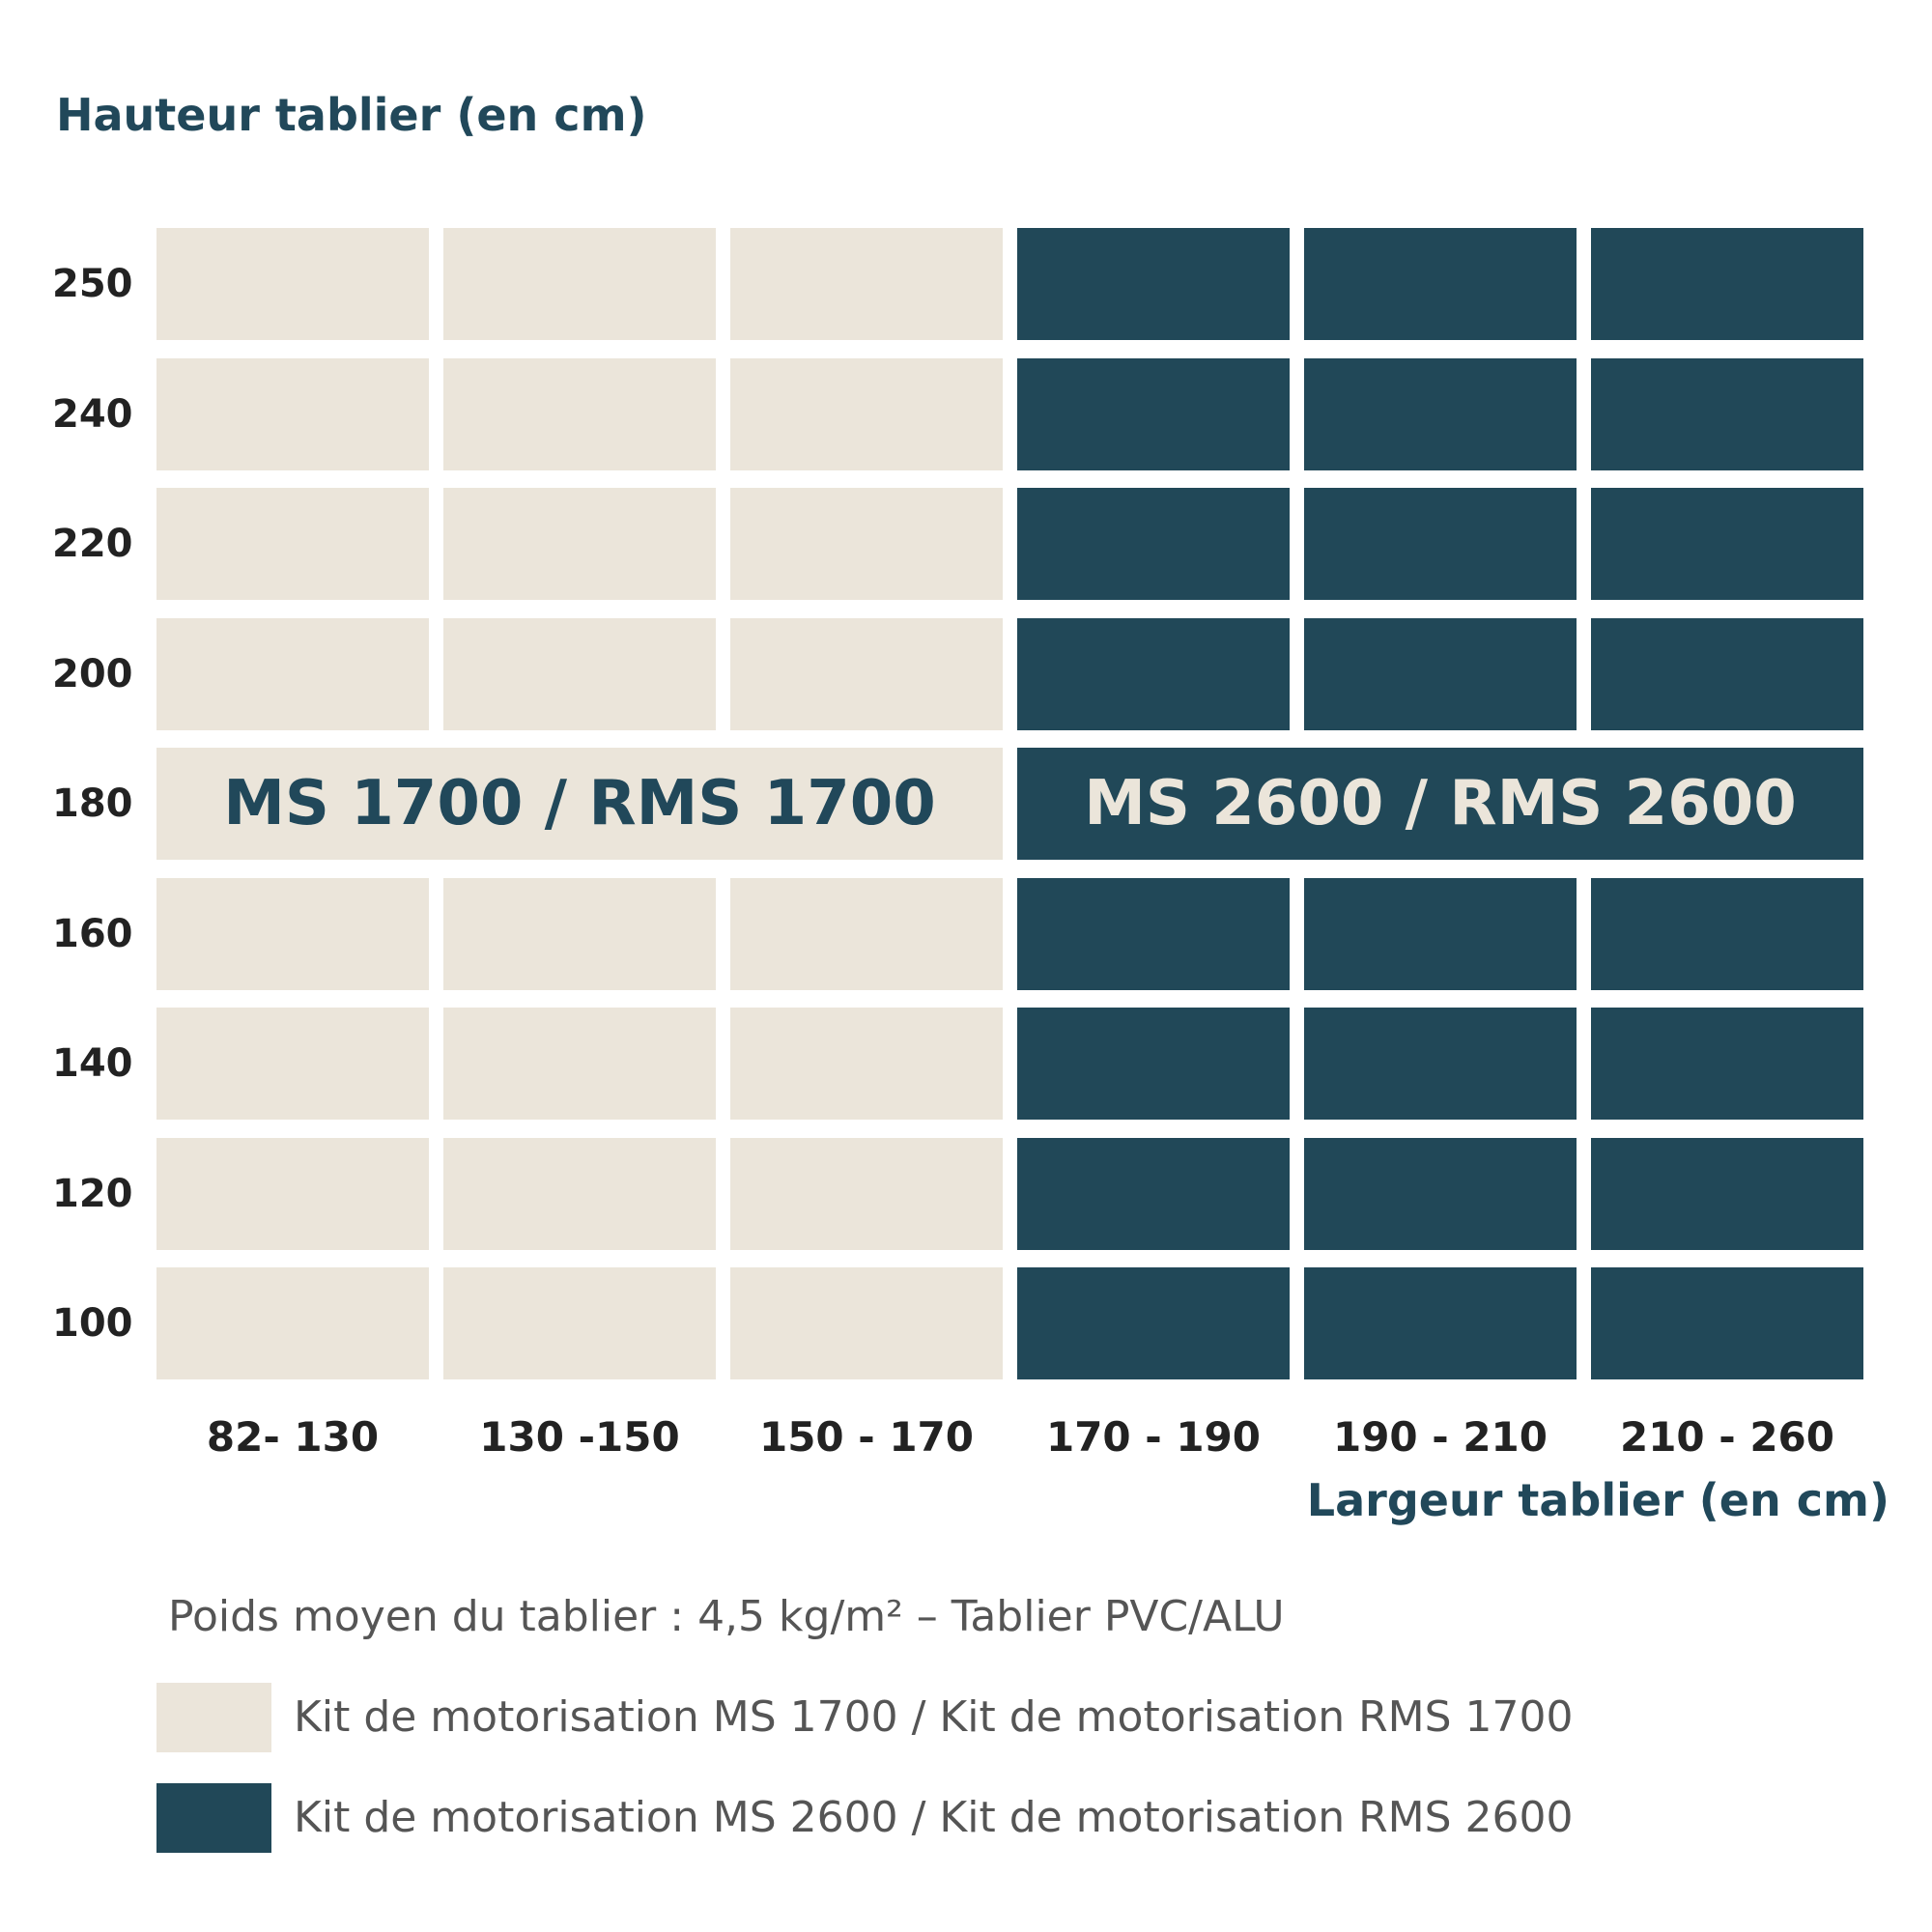 This screenshot has width=1932, height=1932. I want to click on y-tick-label: 250, so click(92, 284).